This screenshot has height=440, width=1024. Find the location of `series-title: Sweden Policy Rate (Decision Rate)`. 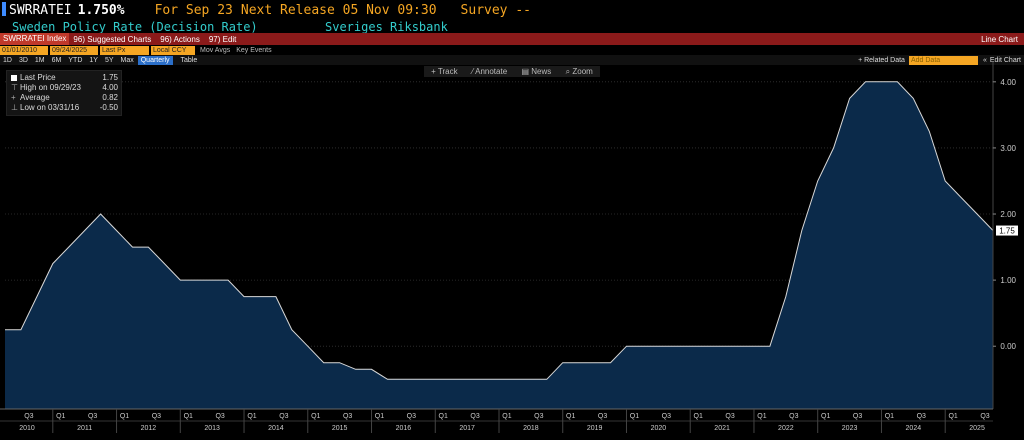

series-title: Sweden Policy Rate (Decision Rate) is located at coordinates (135, 27).